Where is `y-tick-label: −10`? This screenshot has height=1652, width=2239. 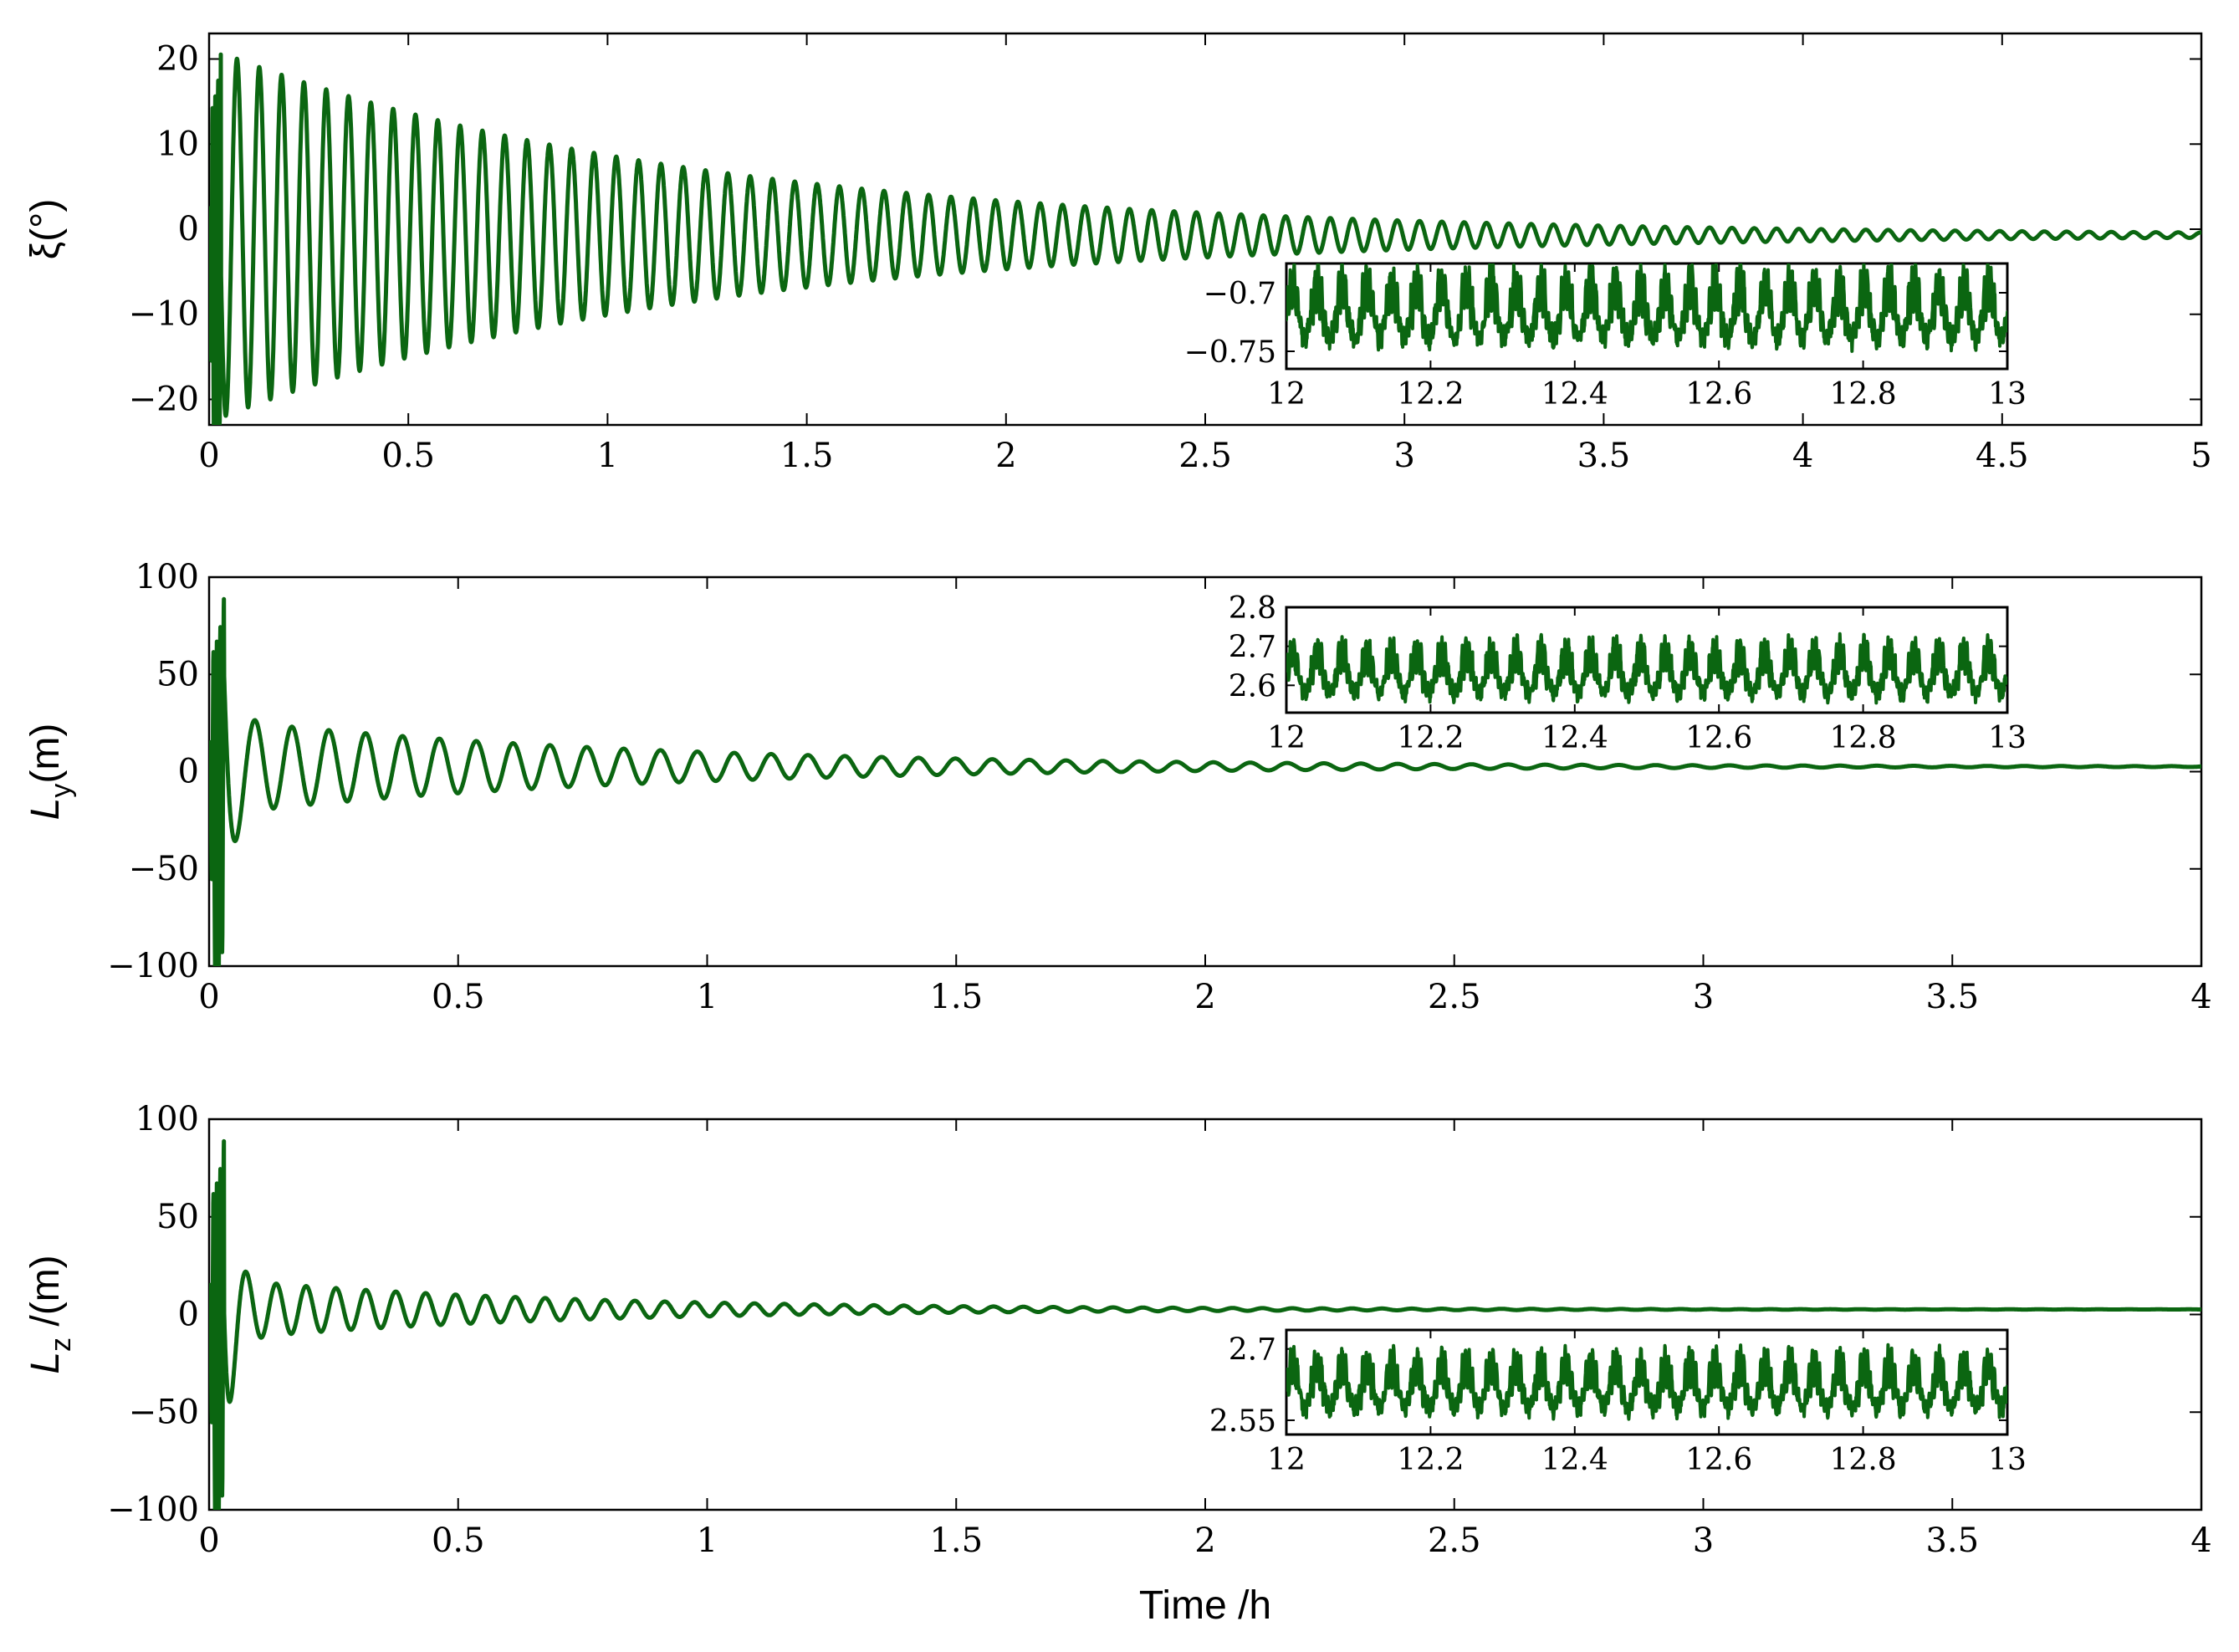 y-tick-label: −10 is located at coordinates (164, 314).